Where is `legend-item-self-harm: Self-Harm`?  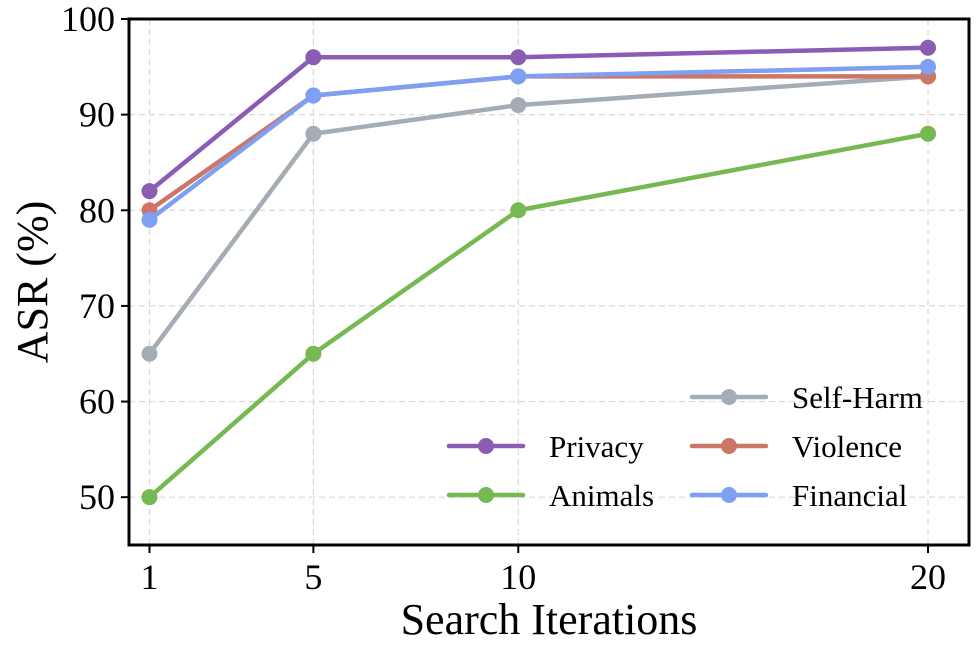
legend-item-self-harm: Self-Harm is located at coordinates (806, 397).